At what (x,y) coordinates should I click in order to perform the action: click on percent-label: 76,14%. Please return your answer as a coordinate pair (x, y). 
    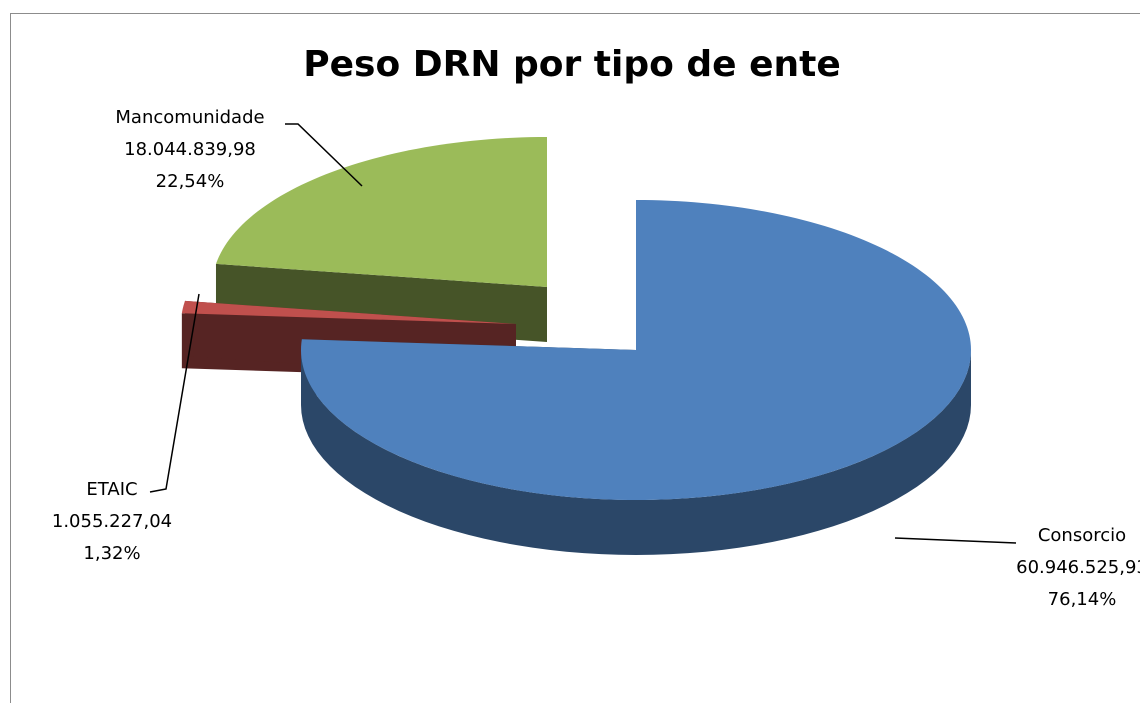
    Looking at the image, I should click on (1082, 599).